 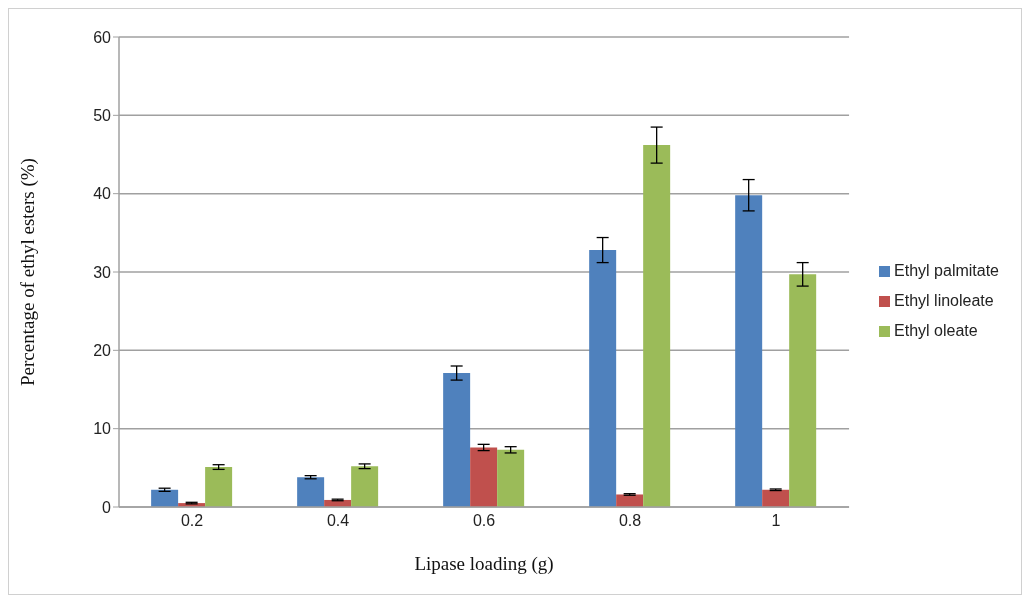 What do you see at coordinates (102, 272) in the screenshot?
I see `y-tick-label: 30` at bounding box center [102, 272].